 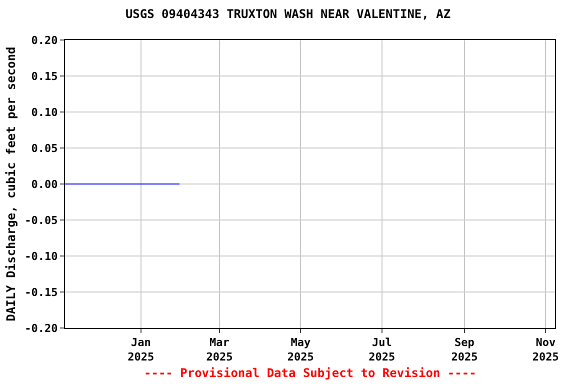 What do you see at coordinates (44, 40) in the screenshot?
I see `y-tick-label: 0.20` at bounding box center [44, 40].